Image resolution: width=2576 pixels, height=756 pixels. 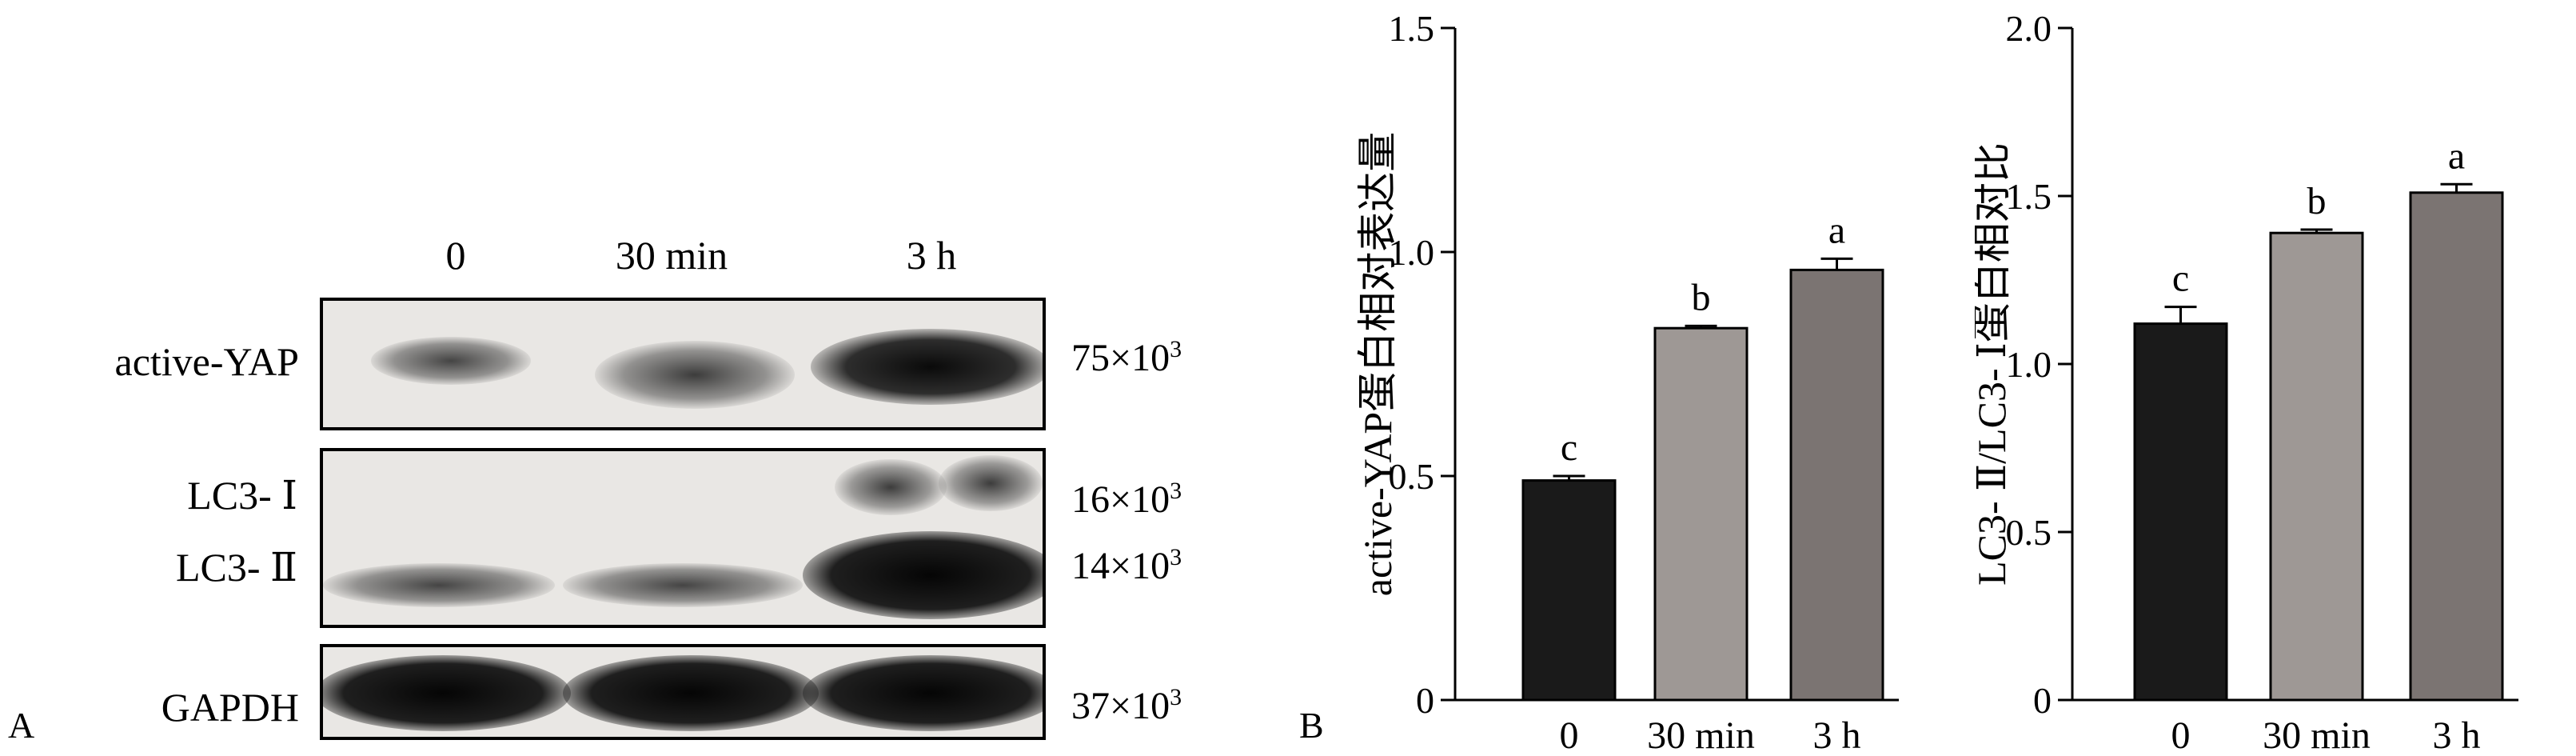 I want to click on mw-label-active-yap: 75×103, so click(x=1126, y=357).